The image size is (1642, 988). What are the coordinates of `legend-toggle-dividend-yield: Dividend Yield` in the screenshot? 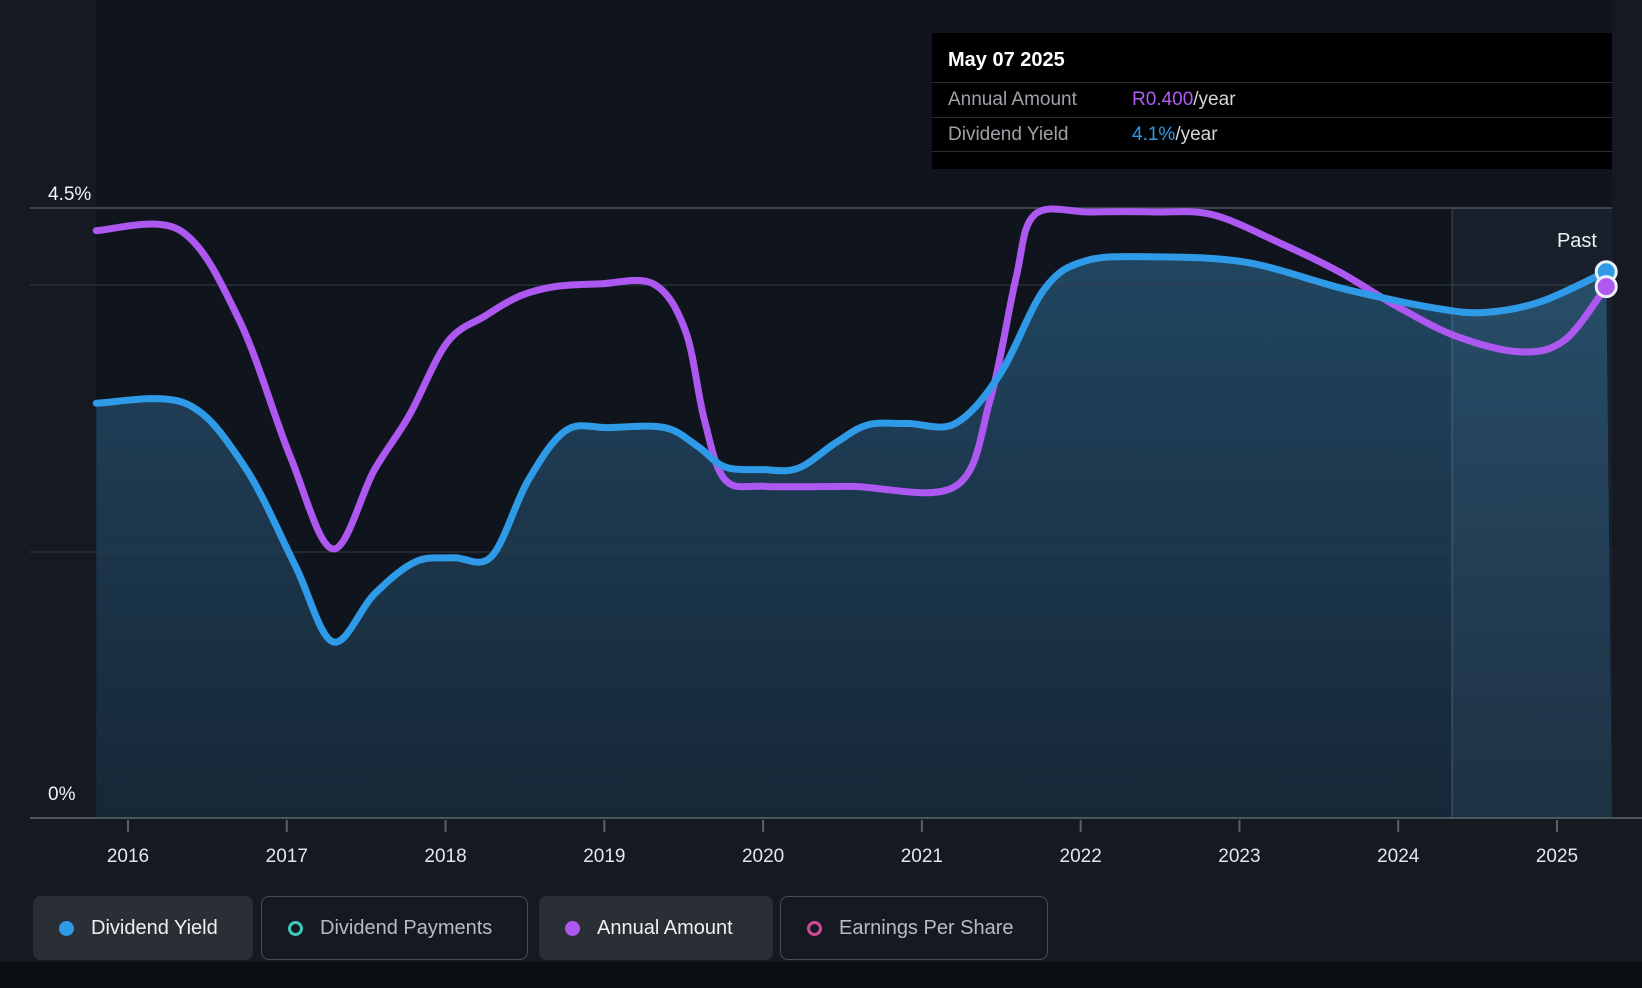 It's located at (143, 928).